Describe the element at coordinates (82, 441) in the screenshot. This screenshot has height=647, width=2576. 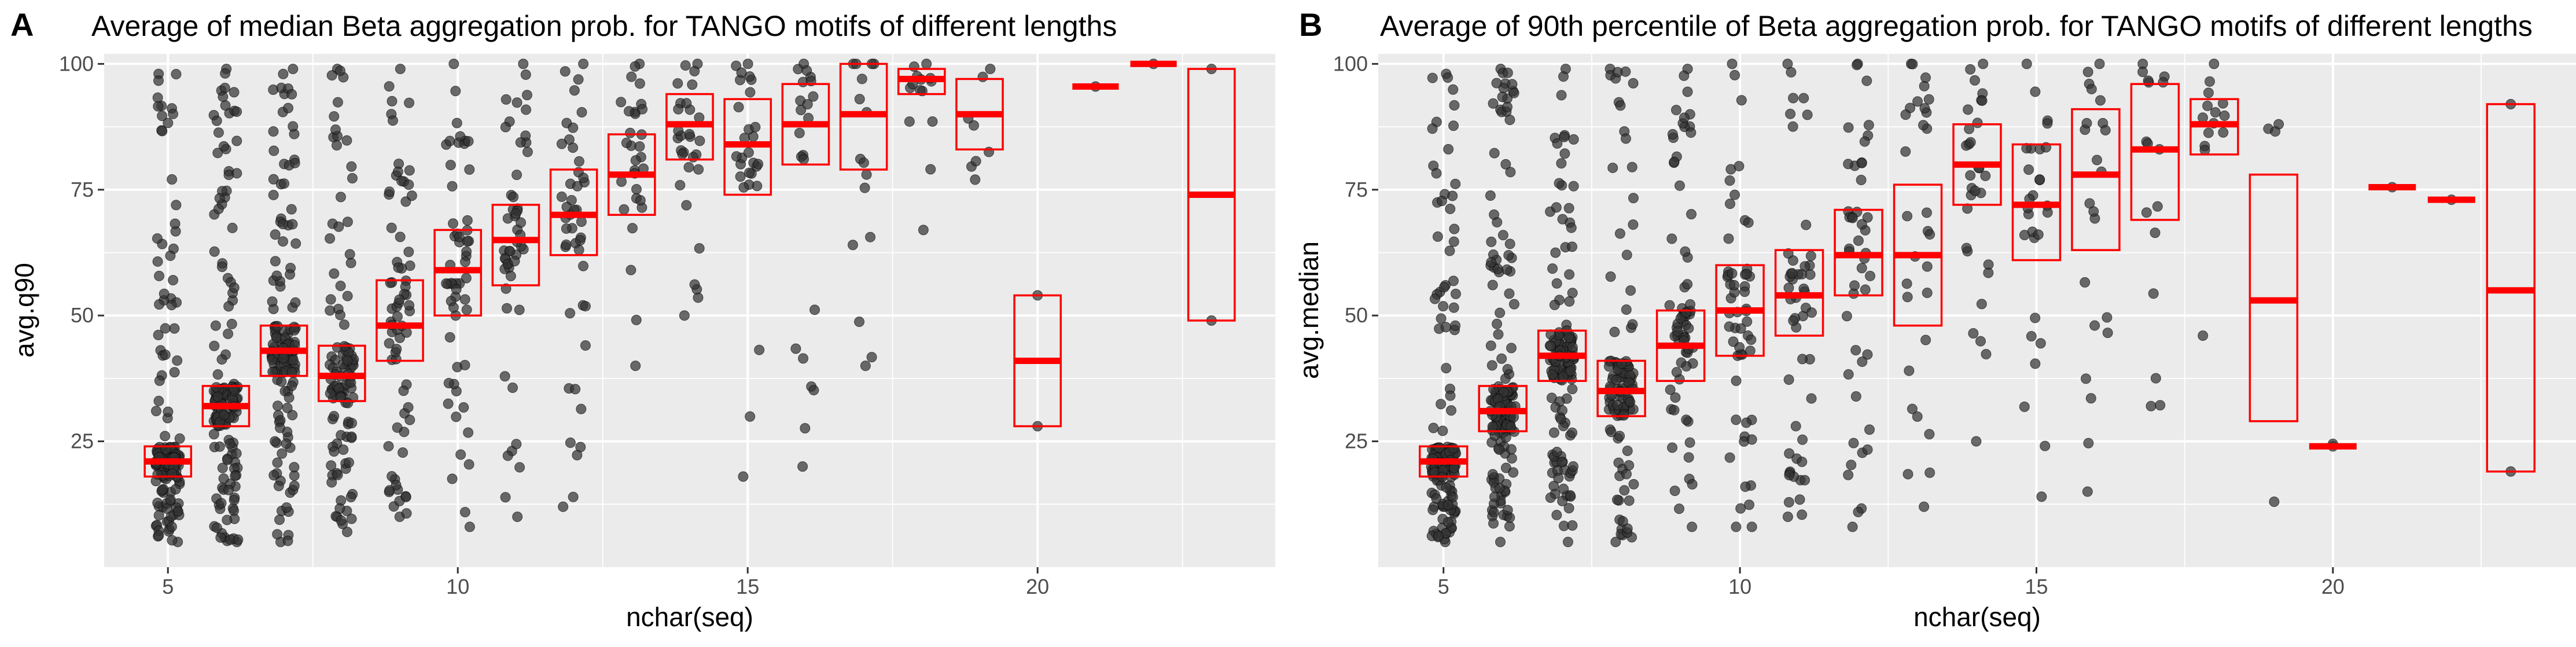
I see `y-tick-label: 25` at that location.